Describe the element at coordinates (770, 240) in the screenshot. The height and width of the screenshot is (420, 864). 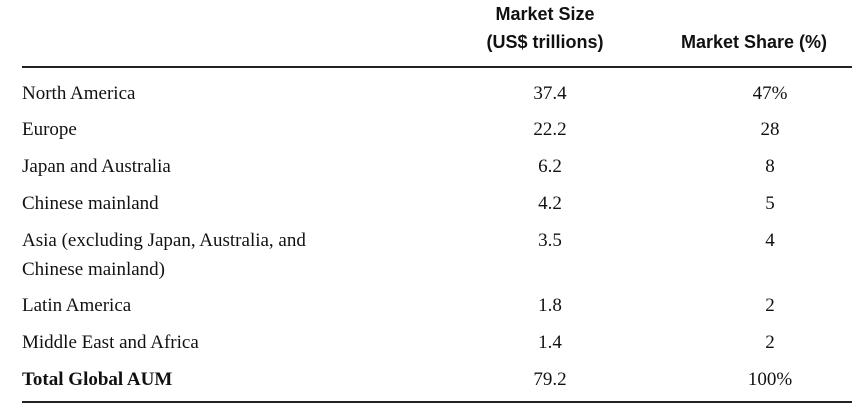
I see `market-share-cell: 4` at that location.